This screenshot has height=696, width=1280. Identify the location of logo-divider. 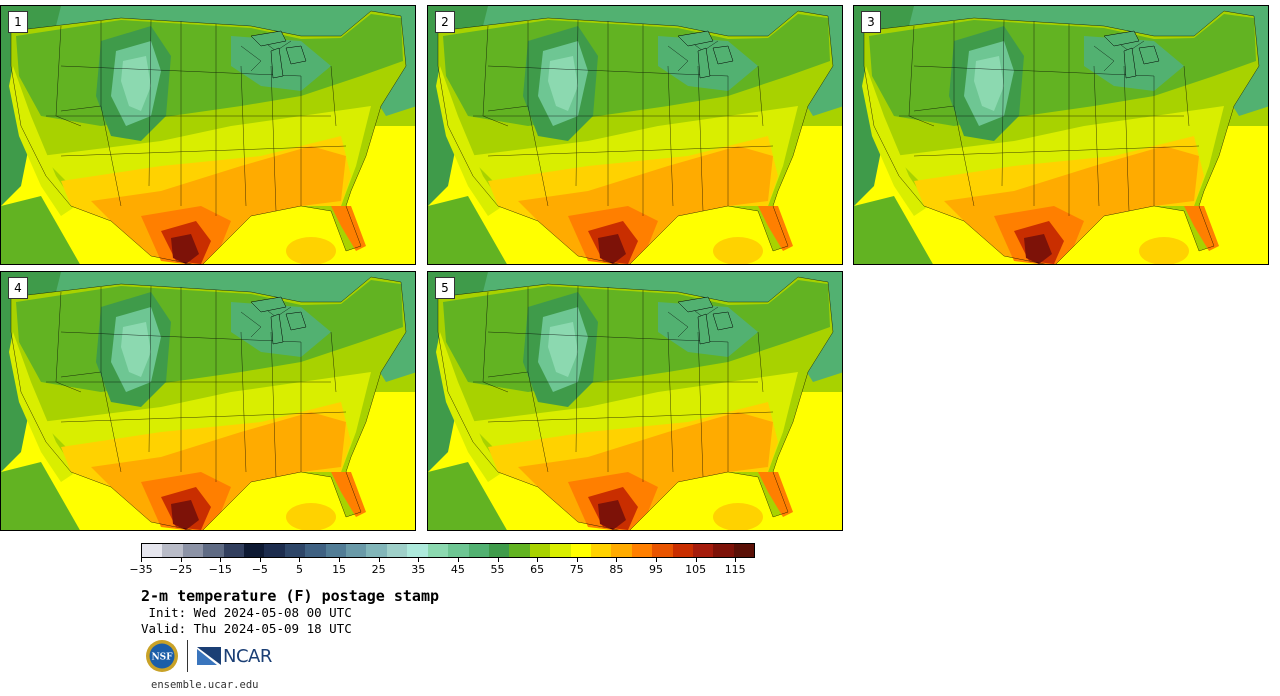
(187, 656).